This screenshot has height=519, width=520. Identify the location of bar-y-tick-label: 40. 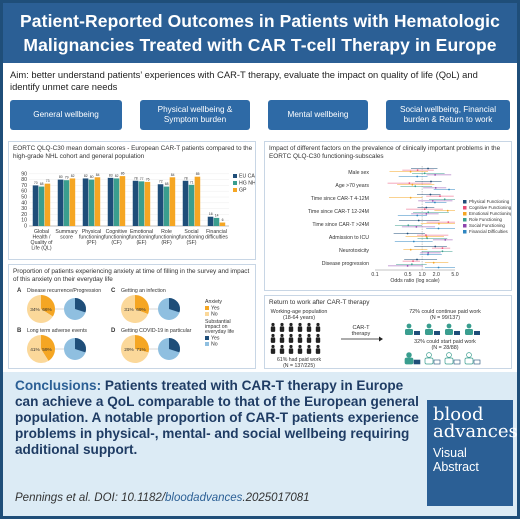
(24, 203).